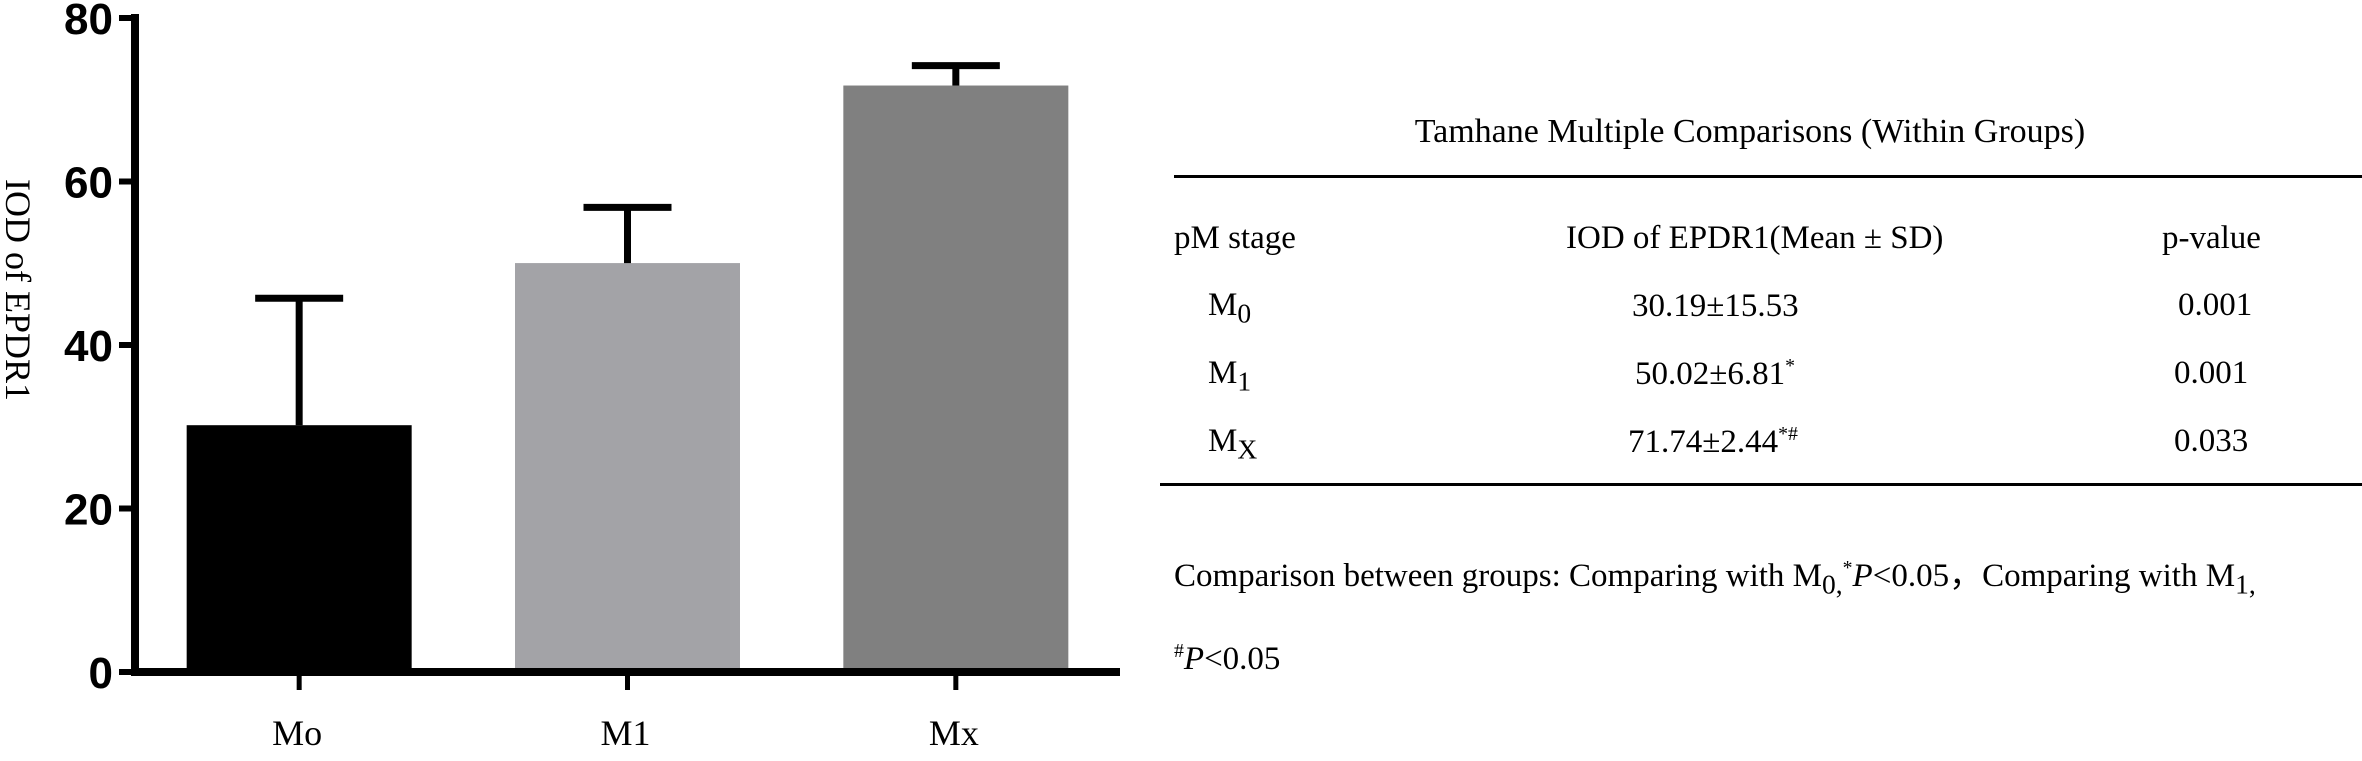 The width and height of the screenshot is (2362, 761). I want to click on x-tick-label-Mx: Mx, so click(954, 733).